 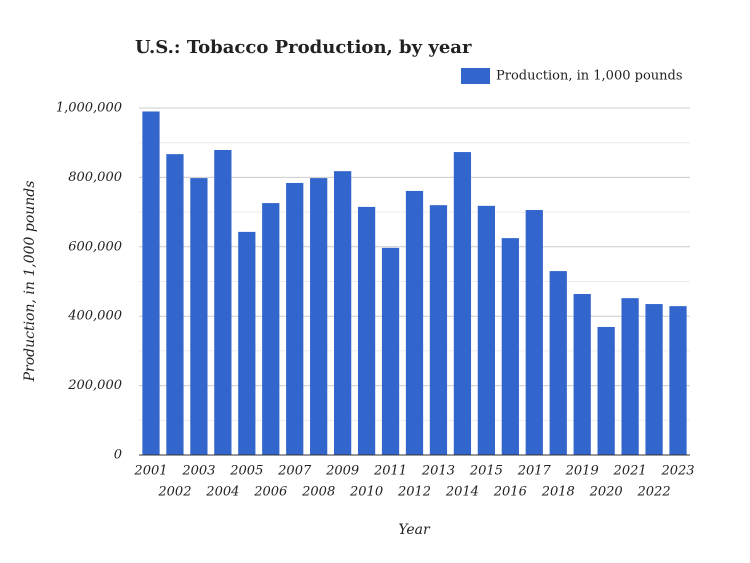 What do you see at coordinates (366, 492) in the screenshot?
I see `x-tick-label: 2010` at bounding box center [366, 492].